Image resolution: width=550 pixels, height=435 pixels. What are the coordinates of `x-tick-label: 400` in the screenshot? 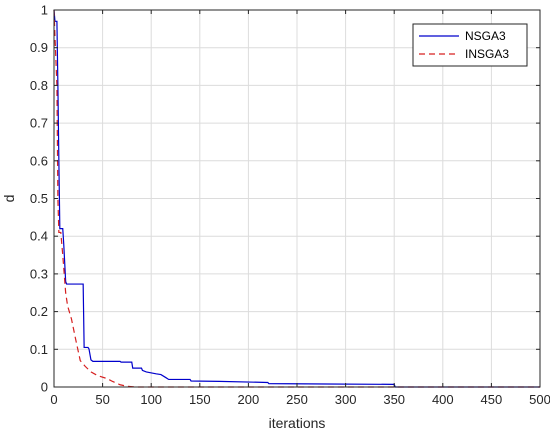 It's located at (443, 399).